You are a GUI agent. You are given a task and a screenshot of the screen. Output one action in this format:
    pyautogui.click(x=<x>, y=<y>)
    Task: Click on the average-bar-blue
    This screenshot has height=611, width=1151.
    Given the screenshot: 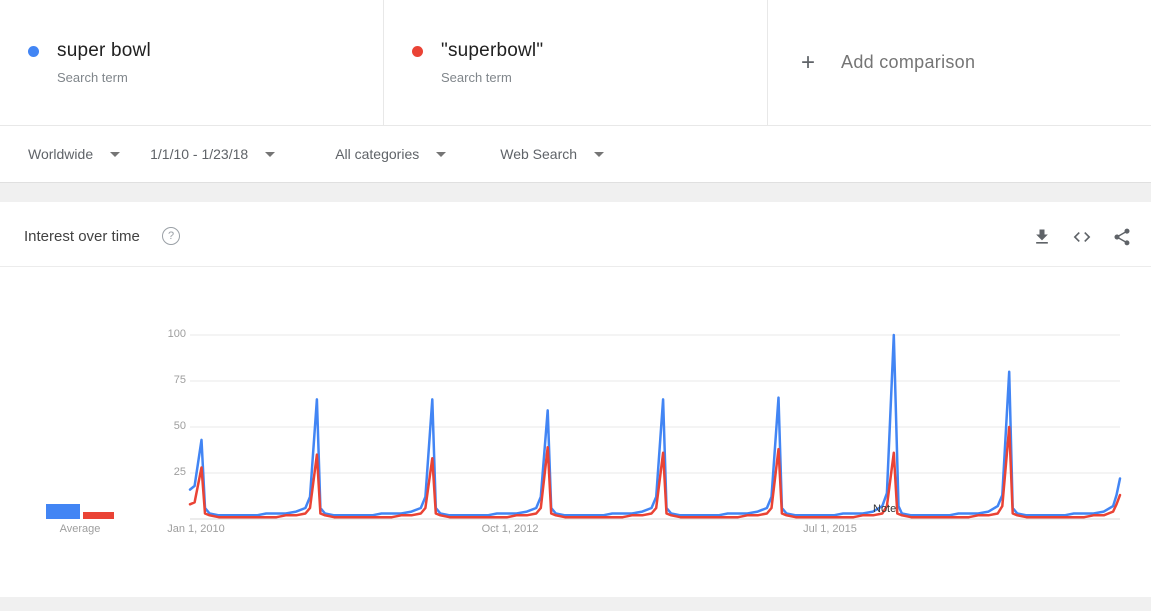 What is the action you would take?
    pyautogui.click(x=63, y=511)
    